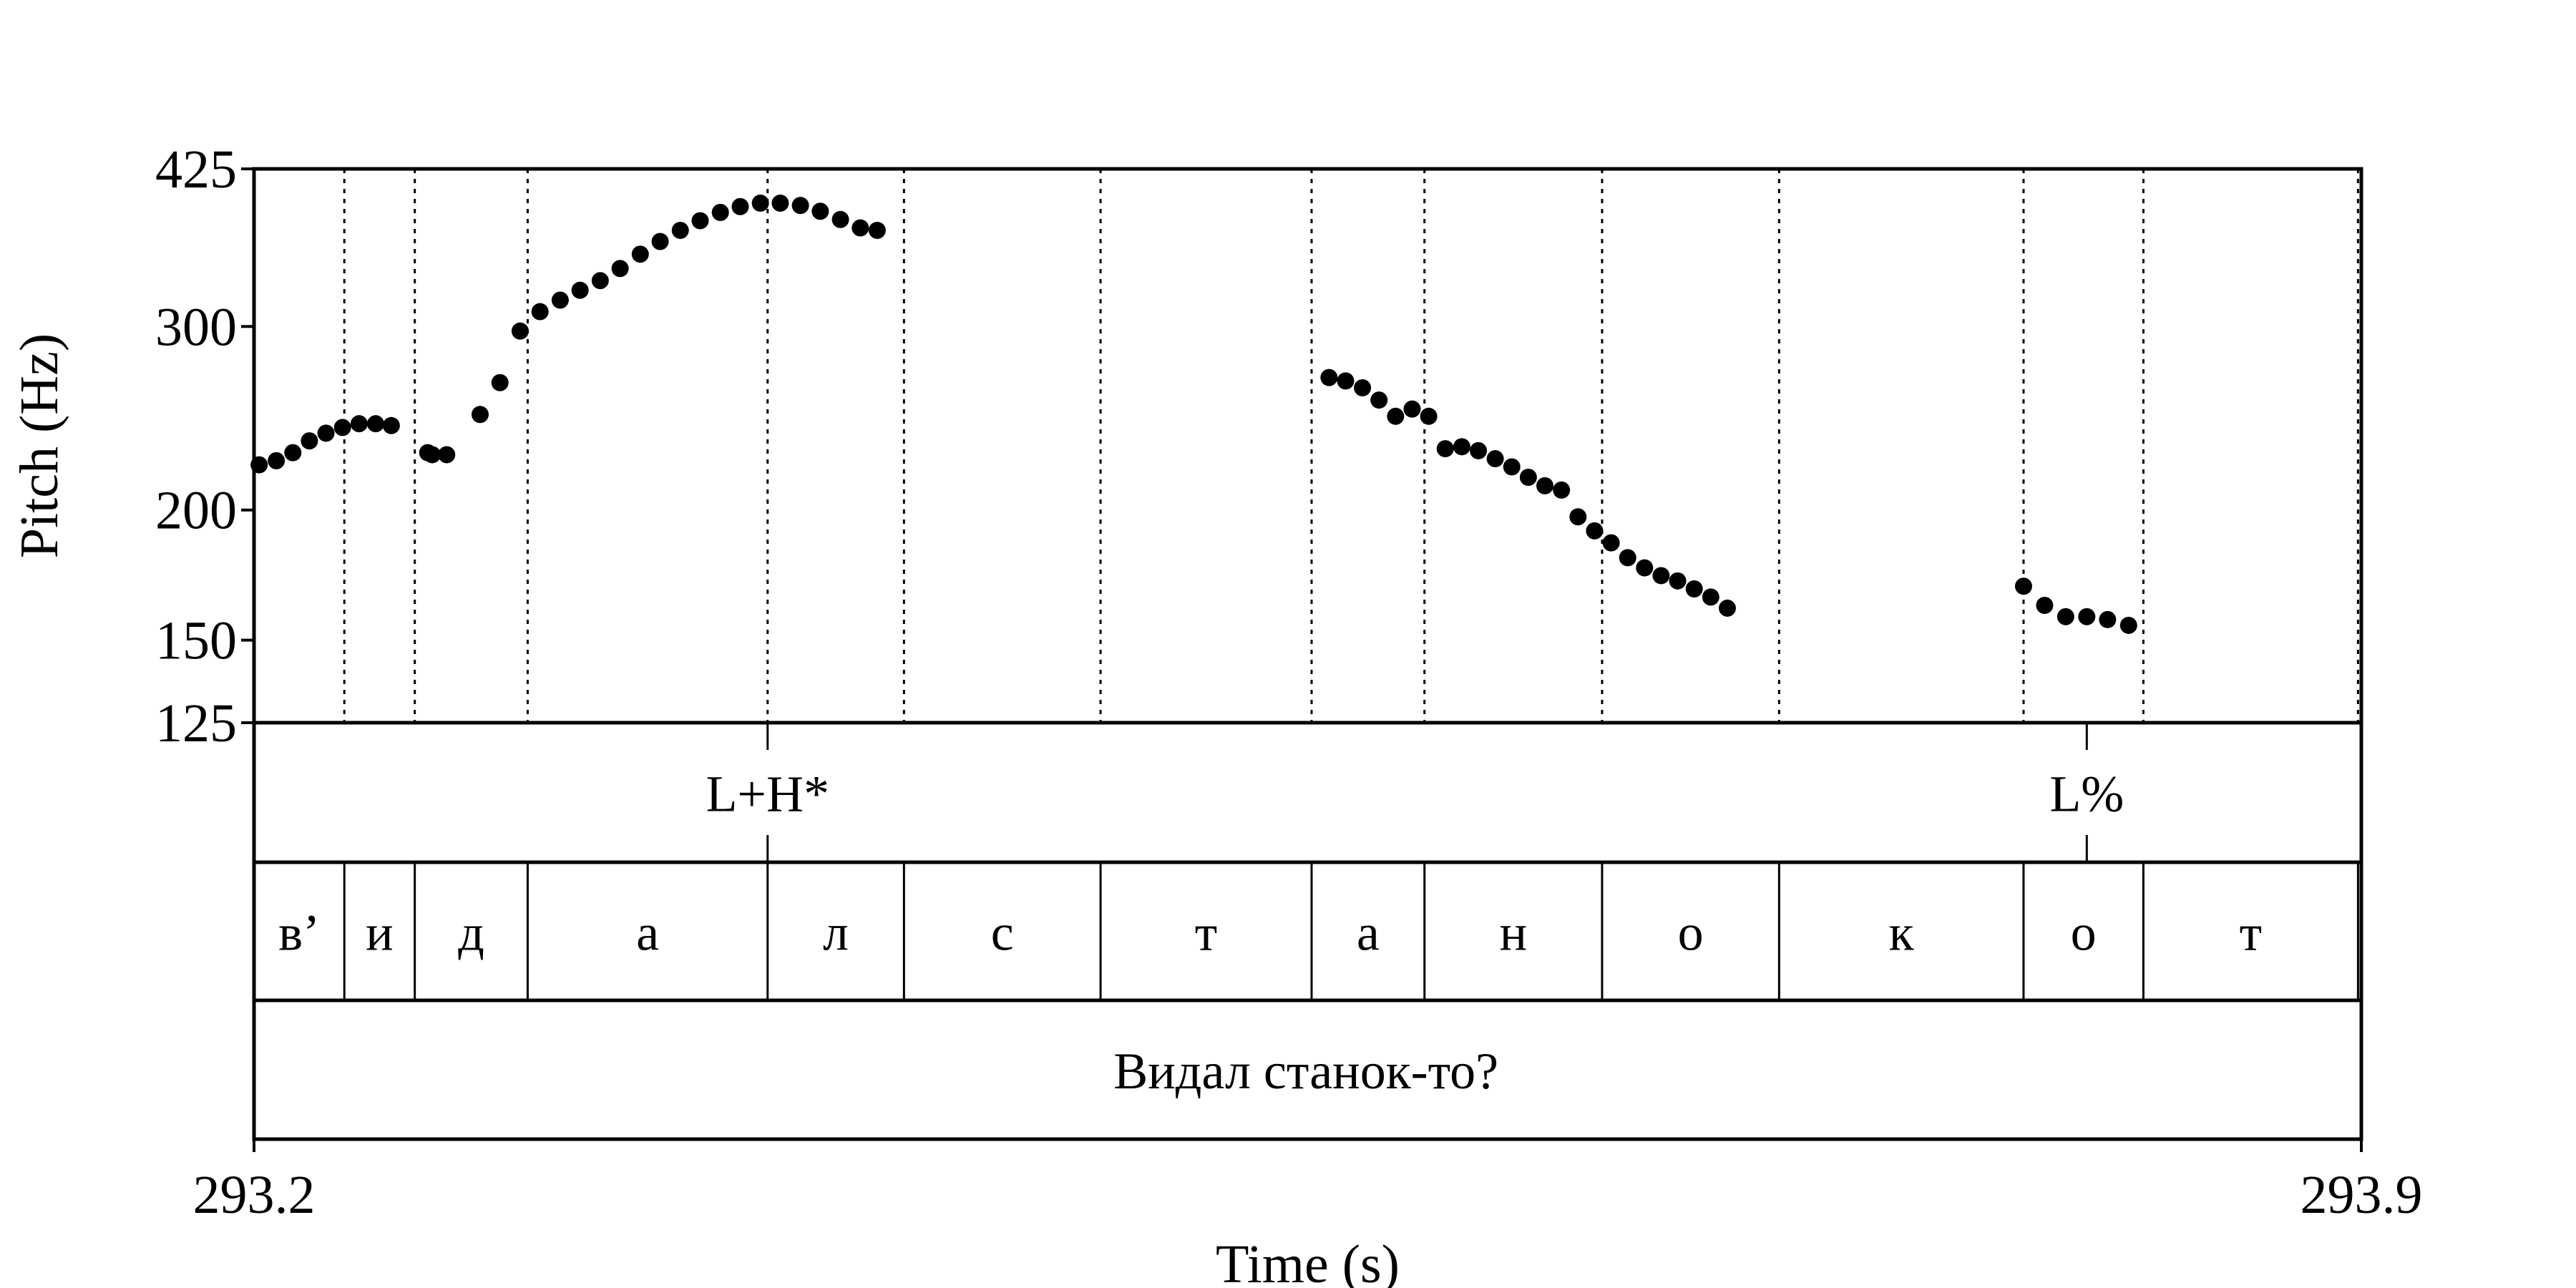 The image size is (2576, 1288). I want to click on y-axis-title: Pitch (Hz), so click(39, 445).